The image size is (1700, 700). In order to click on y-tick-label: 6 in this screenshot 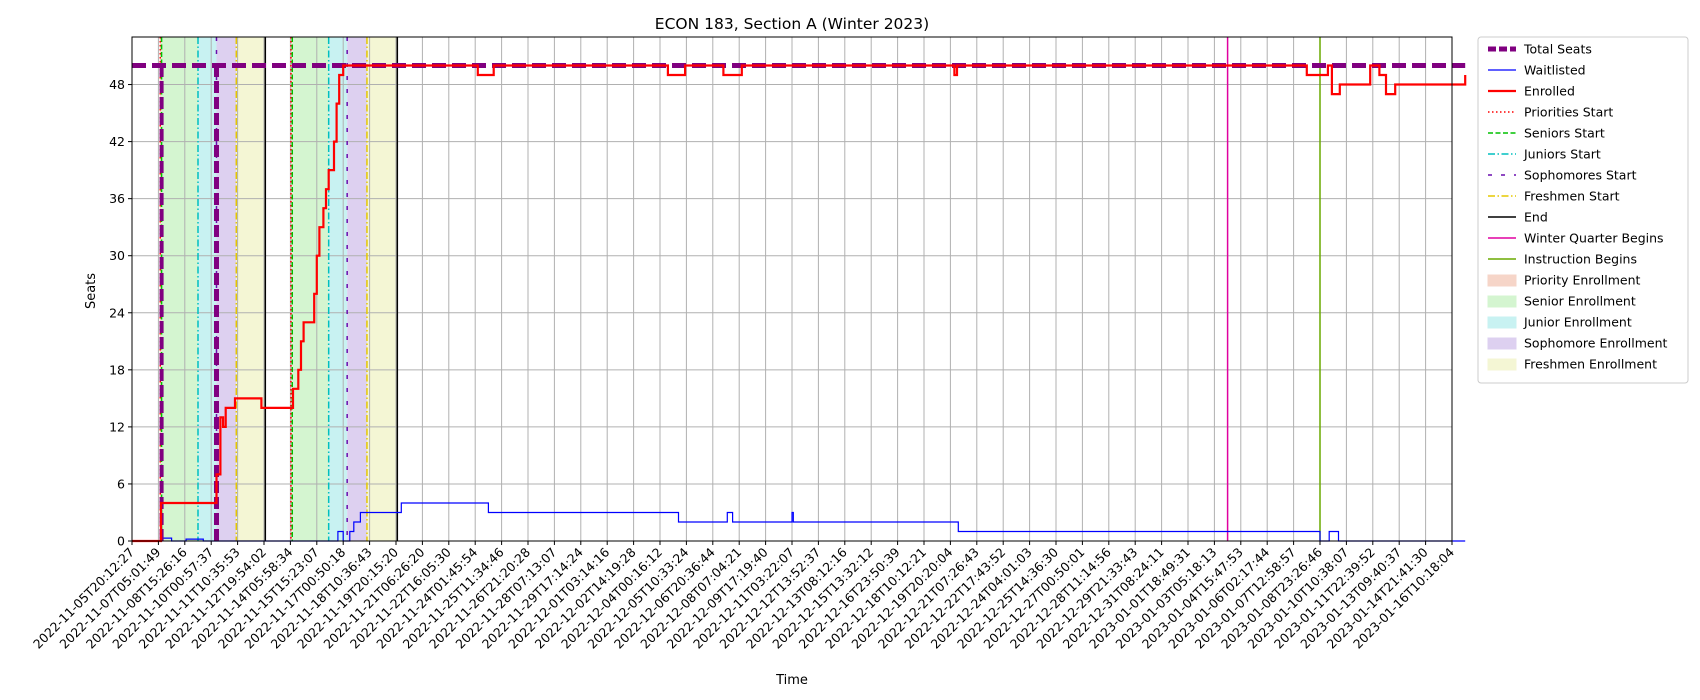, I will do `click(121, 483)`.